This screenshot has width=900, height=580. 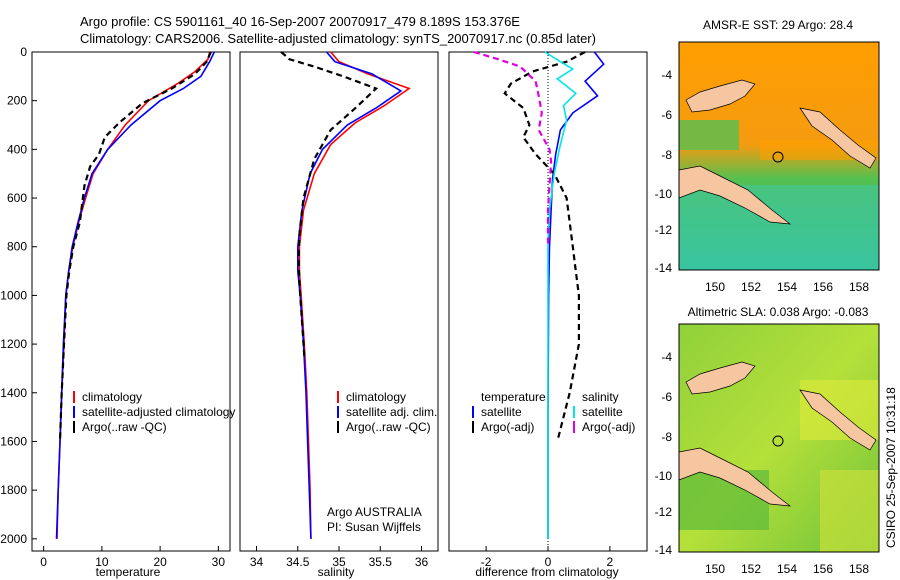 I want to click on sst-map-yticks: -4 -6 -8 -10 -12 -14, so click(x=664, y=171).